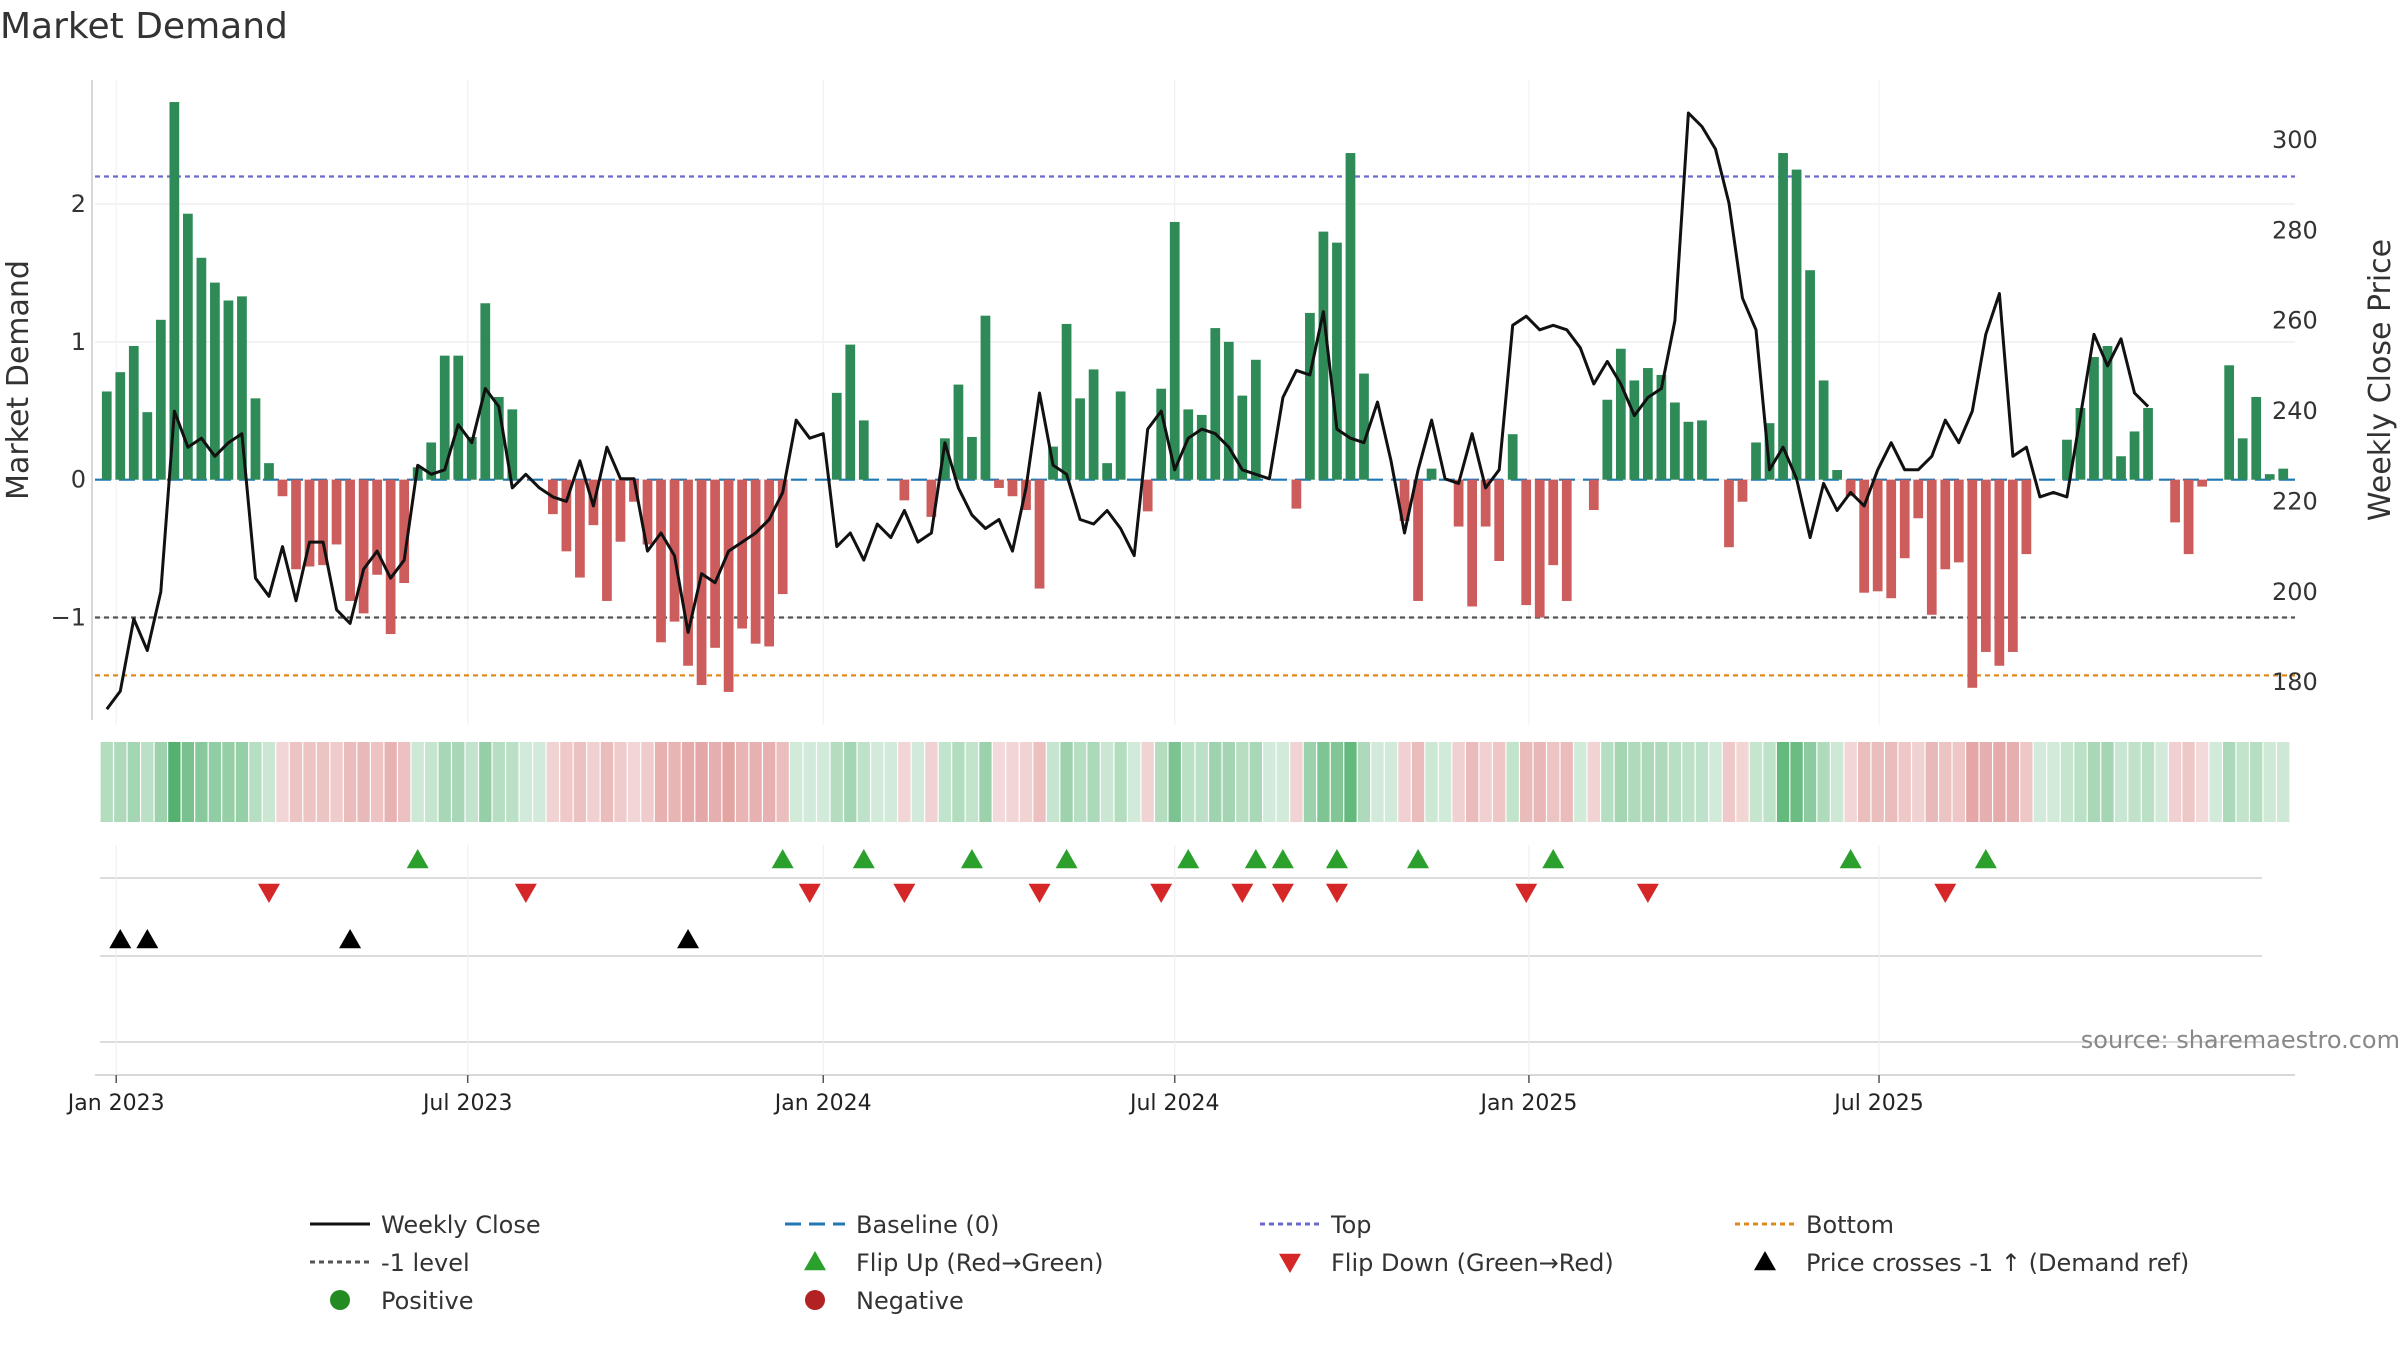 This screenshot has height=1350, width=2400. Describe the element at coordinates (1316, 1225) in the screenshot. I see `legend-item: Top` at that location.